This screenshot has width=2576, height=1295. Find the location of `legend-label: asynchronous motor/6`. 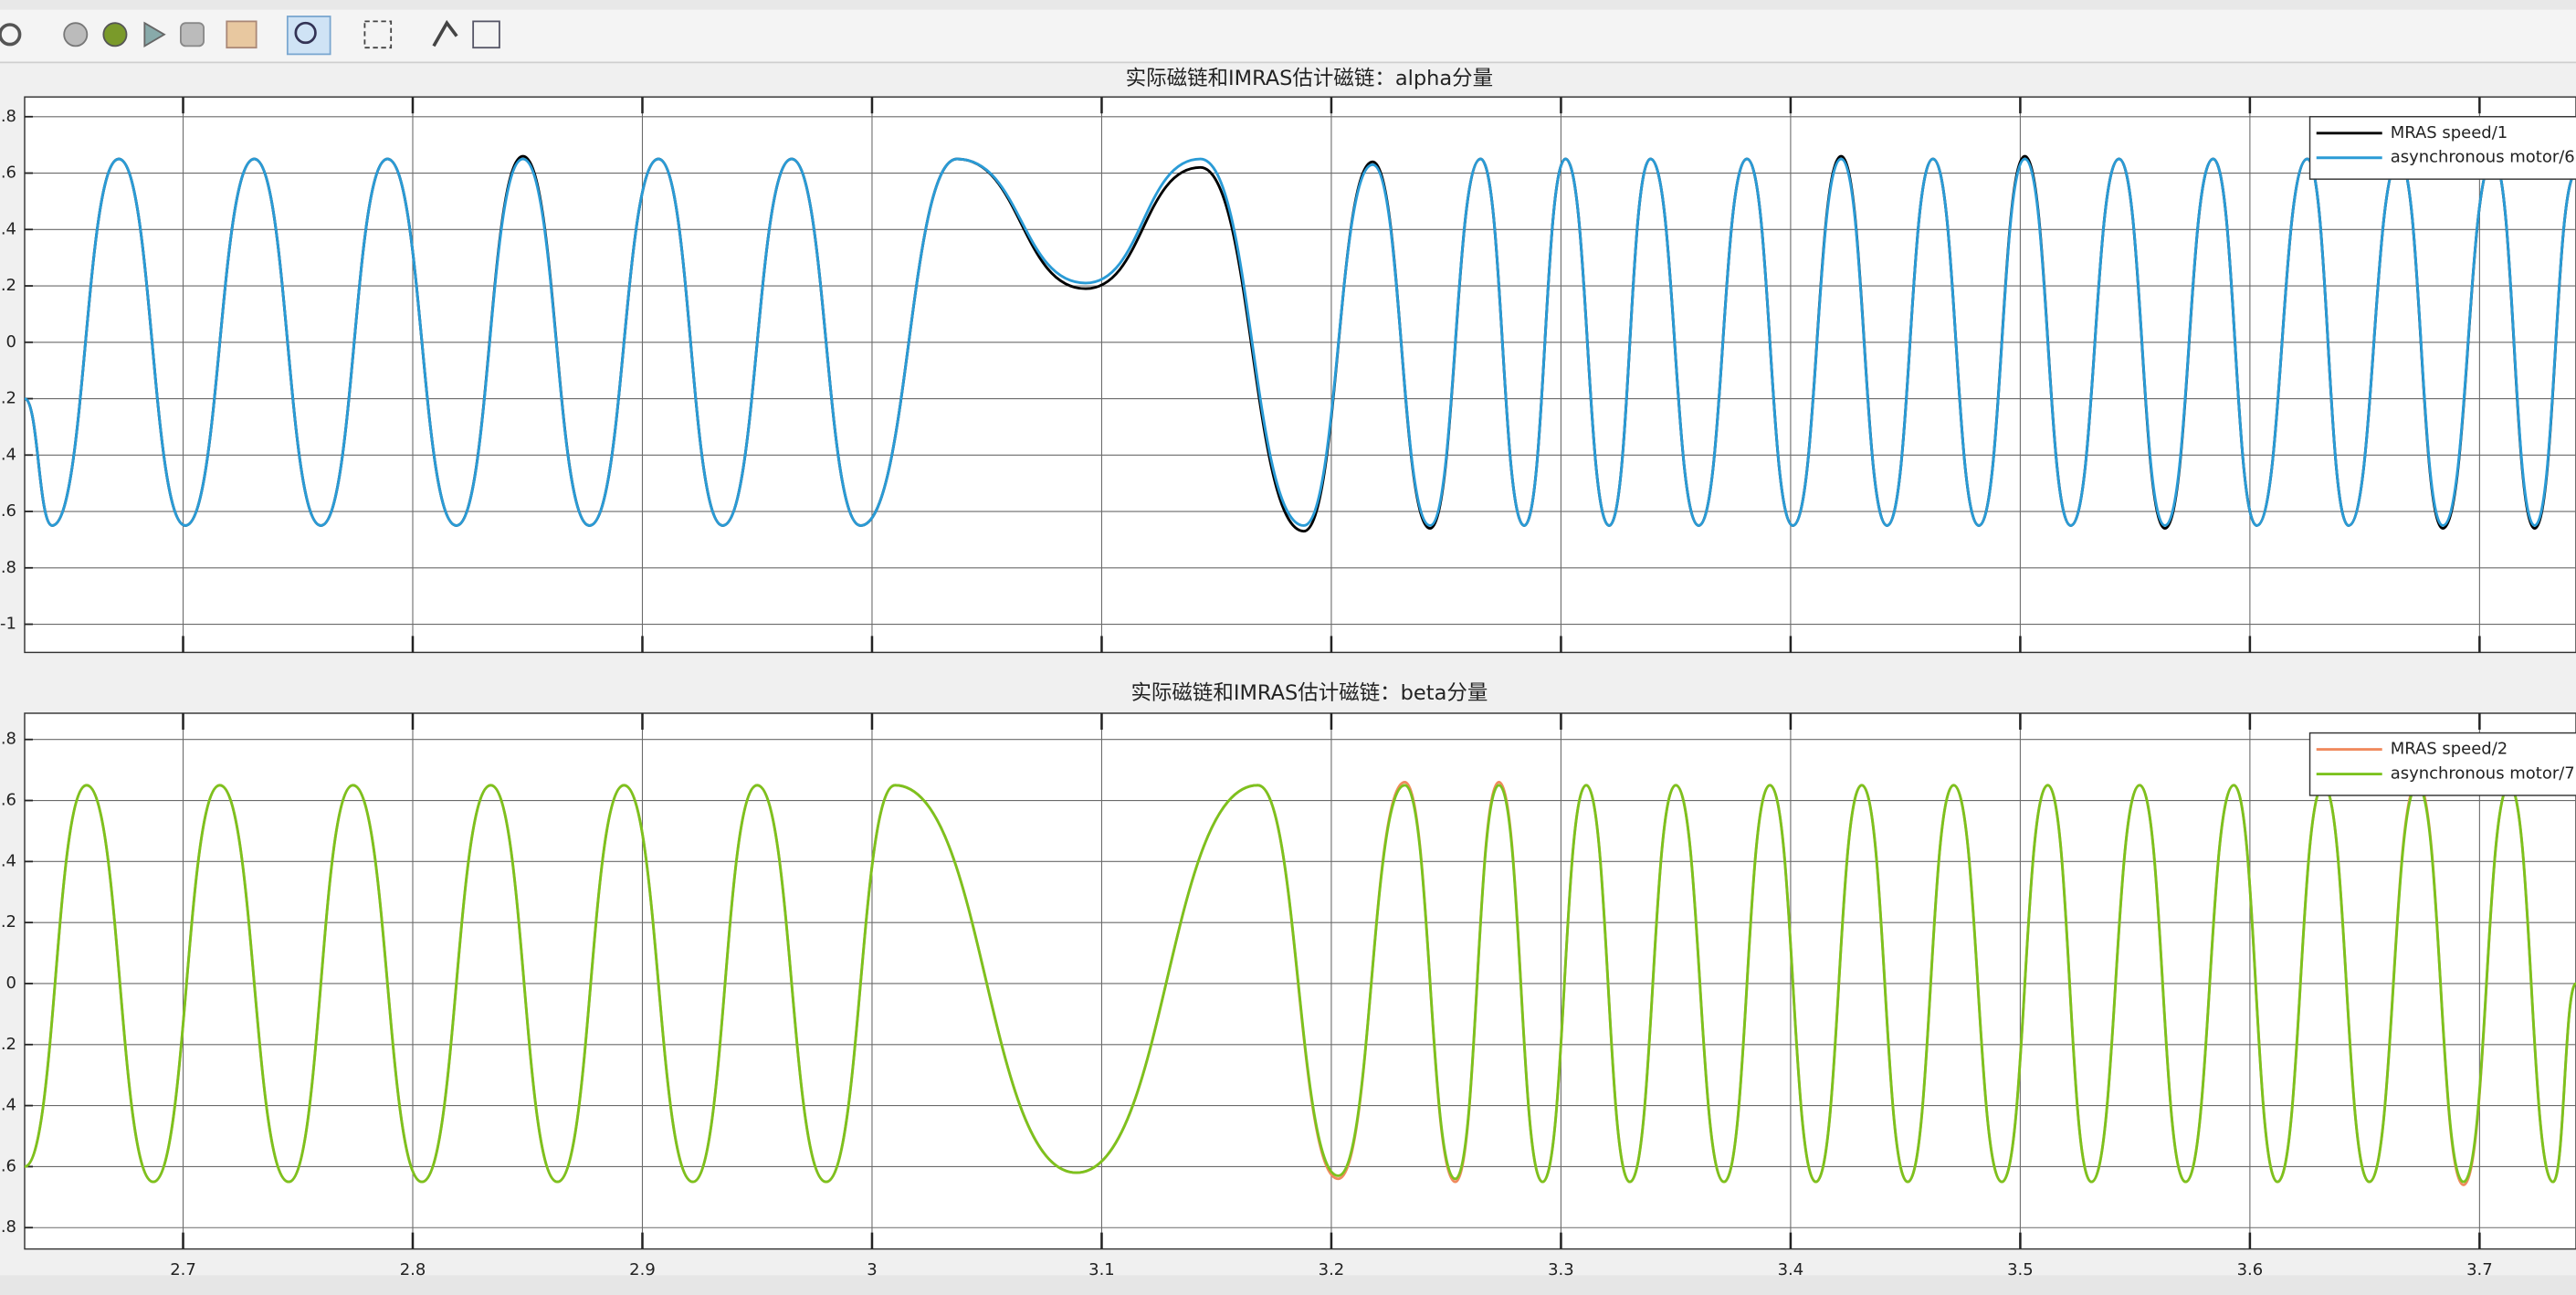

legend-label: asynchronous motor/6 is located at coordinates (2483, 158).